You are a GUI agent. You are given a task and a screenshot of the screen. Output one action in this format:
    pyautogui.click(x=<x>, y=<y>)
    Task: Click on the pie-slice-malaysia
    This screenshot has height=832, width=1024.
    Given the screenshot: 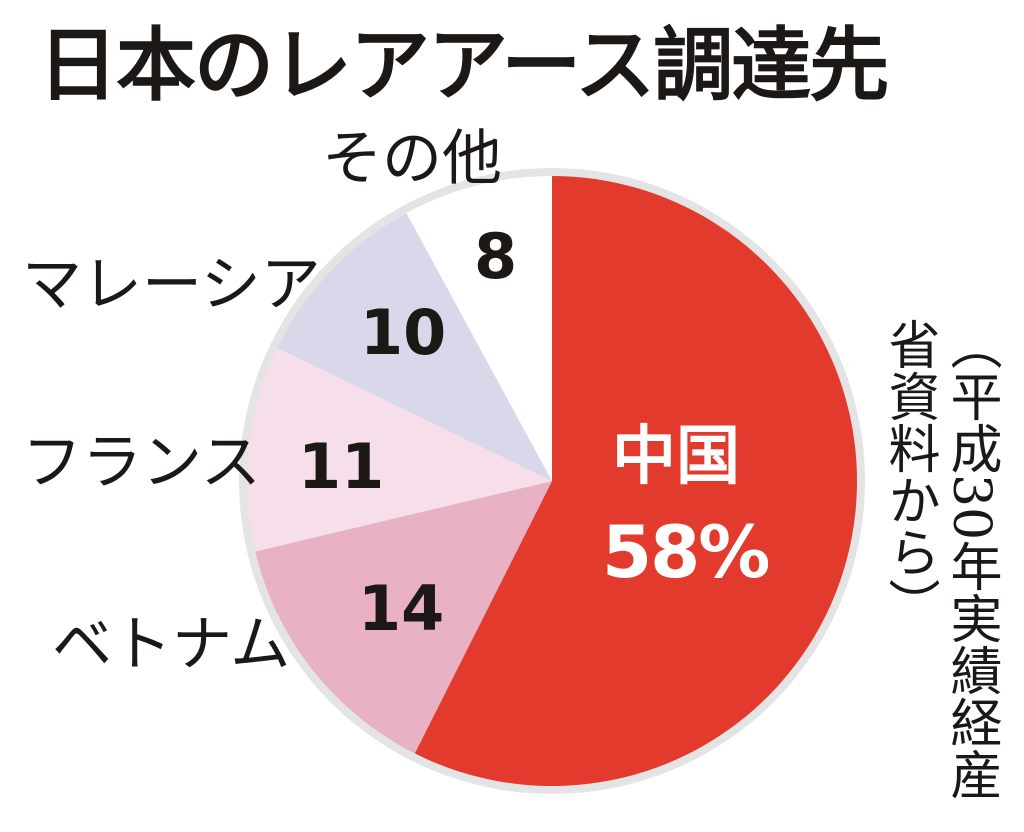 What is the action you would take?
    pyautogui.click(x=414, y=347)
    